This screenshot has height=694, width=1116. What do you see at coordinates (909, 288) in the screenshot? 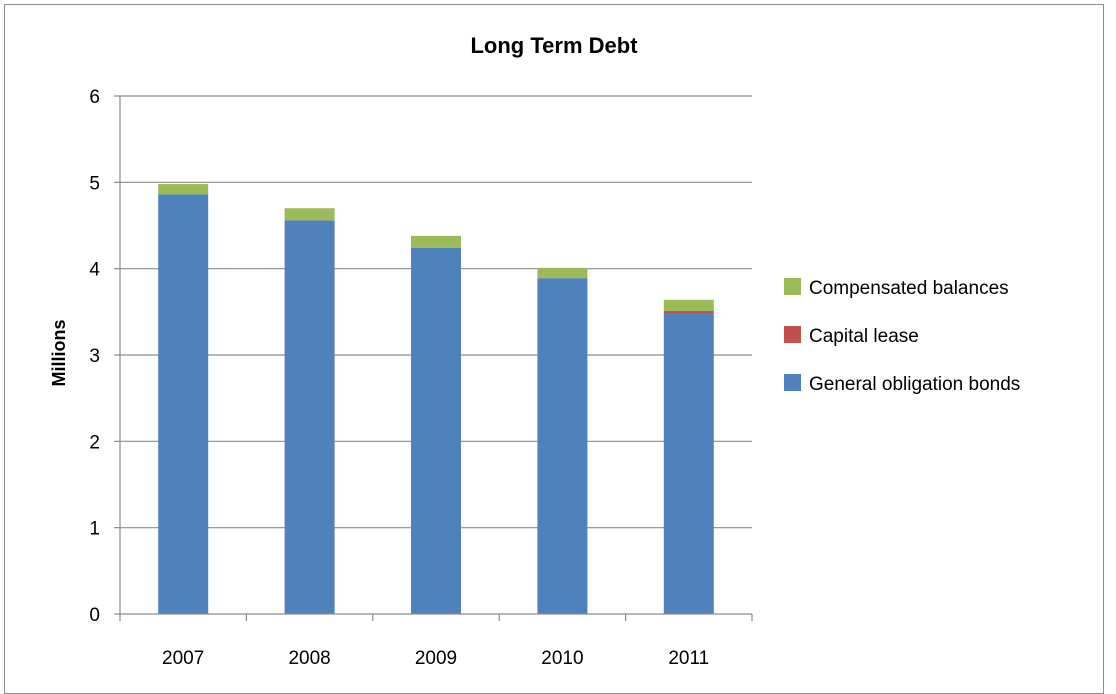
I see `legend-label-compensated-balances: Compensated balances` at bounding box center [909, 288].